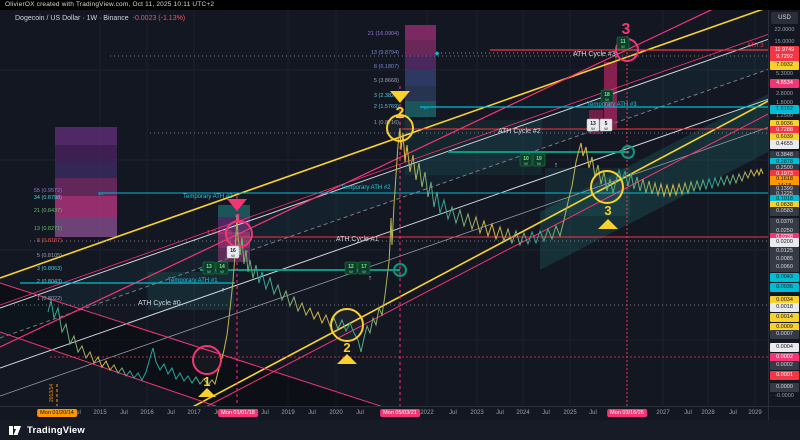 The height and width of the screenshot is (440, 800). I want to click on time-axis-label: 2027, so click(663, 413).